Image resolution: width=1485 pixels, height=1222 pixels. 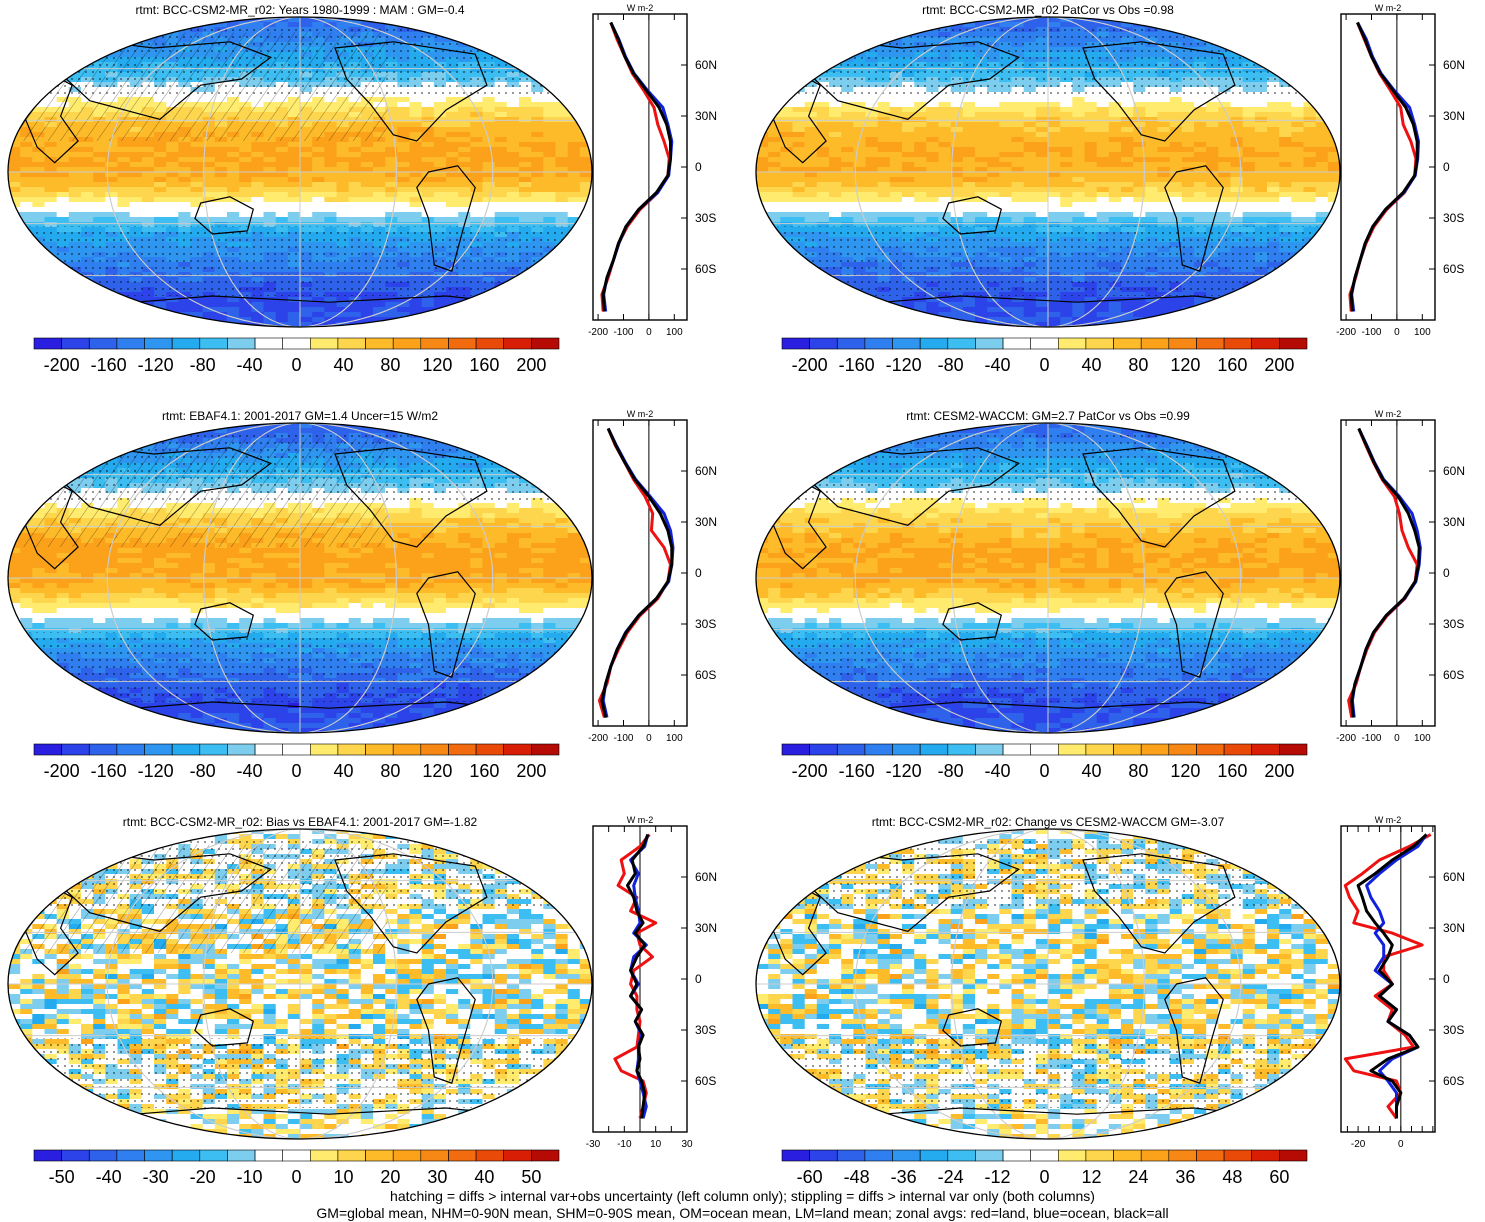 What do you see at coordinates (1386, 573) in the screenshot?
I see `zonal-all-line` at bounding box center [1386, 573].